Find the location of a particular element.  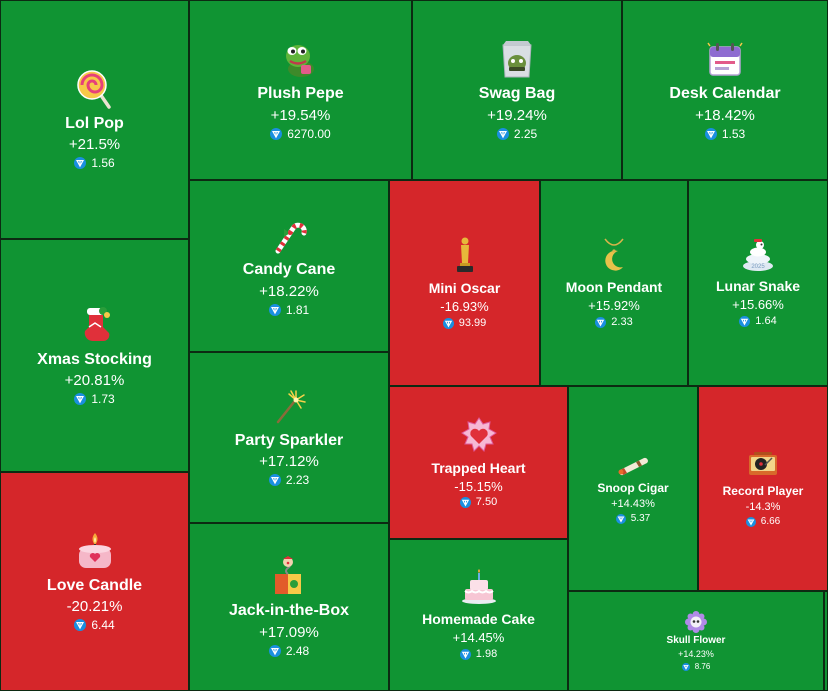

oscar-statuette-icon is located at coordinates (465, 255).